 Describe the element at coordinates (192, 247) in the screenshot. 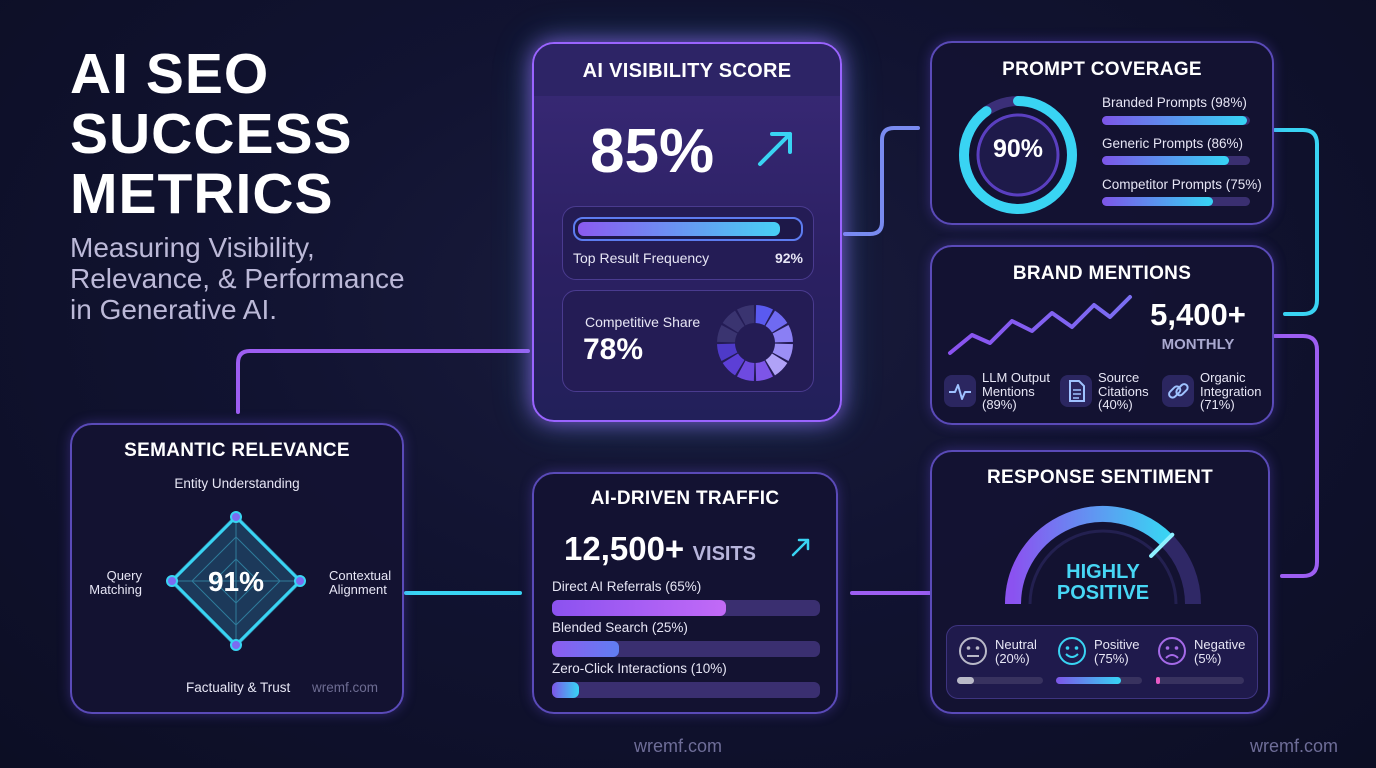

I see `hero-subtitle-line: Measuring Visibility,` at that location.